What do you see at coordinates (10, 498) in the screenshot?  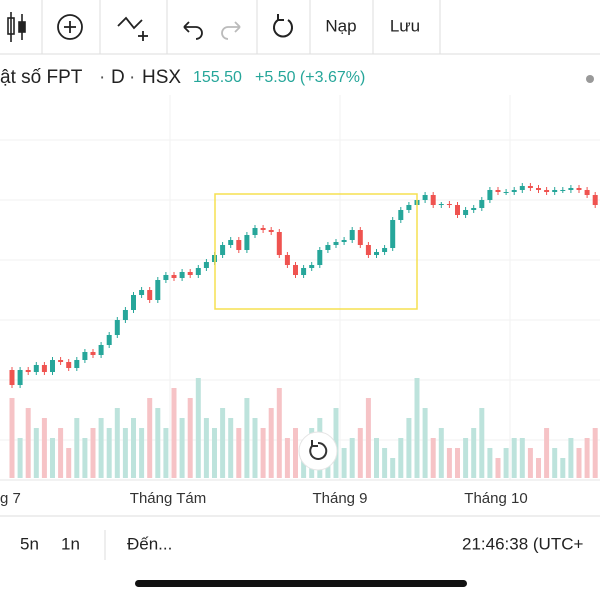 I see `x-axis-label: g 7` at bounding box center [10, 498].